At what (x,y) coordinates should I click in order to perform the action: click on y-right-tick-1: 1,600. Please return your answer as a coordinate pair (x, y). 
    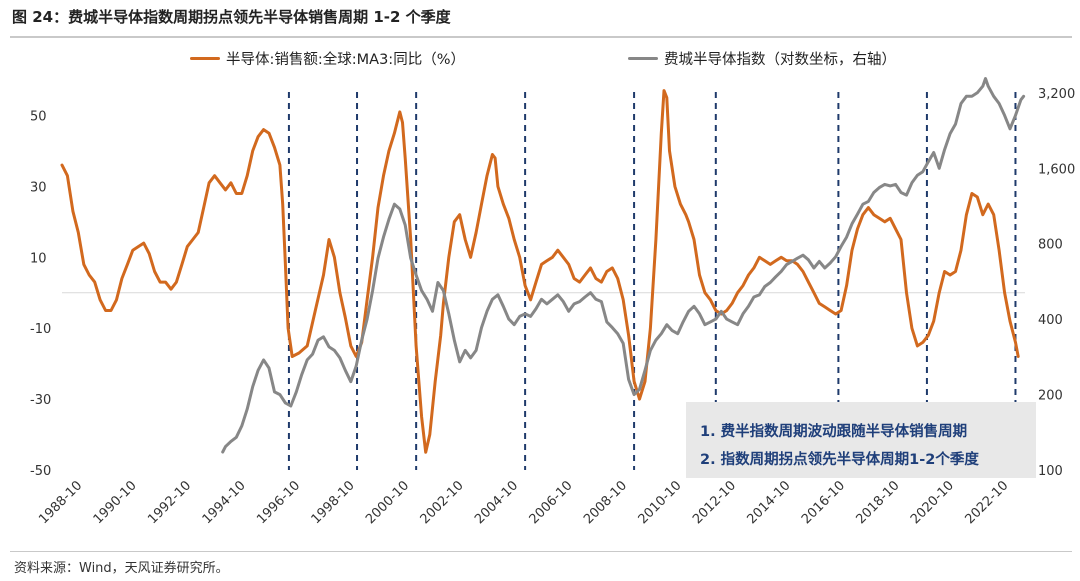
    Looking at the image, I should click on (1056, 169).